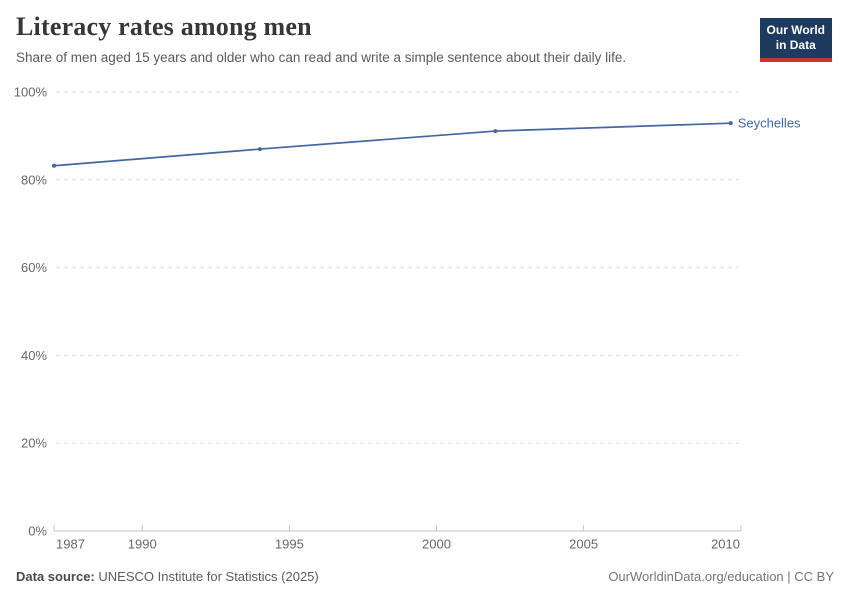 This screenshot has height=600, width=850. What do you see at coordinates (436, 544) in the screenshot?
I see `x-tick-label-2000: 2000` at bounding box center [436, 544].